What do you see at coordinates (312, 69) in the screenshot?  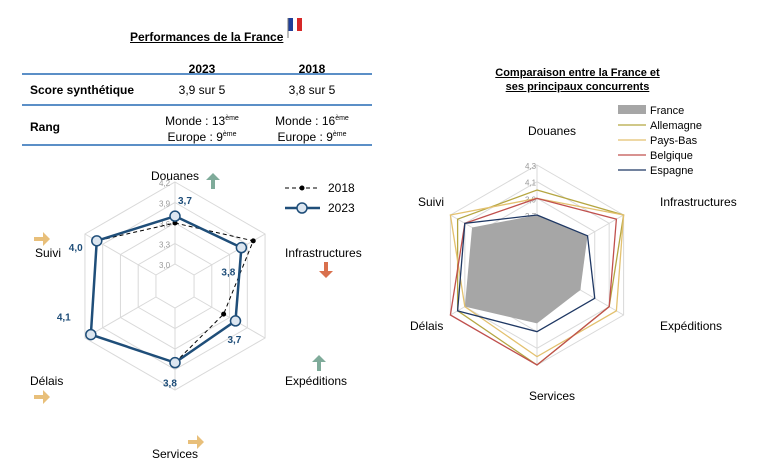 I see `col-header-2018: 2018` at bounding box center [312, 69].